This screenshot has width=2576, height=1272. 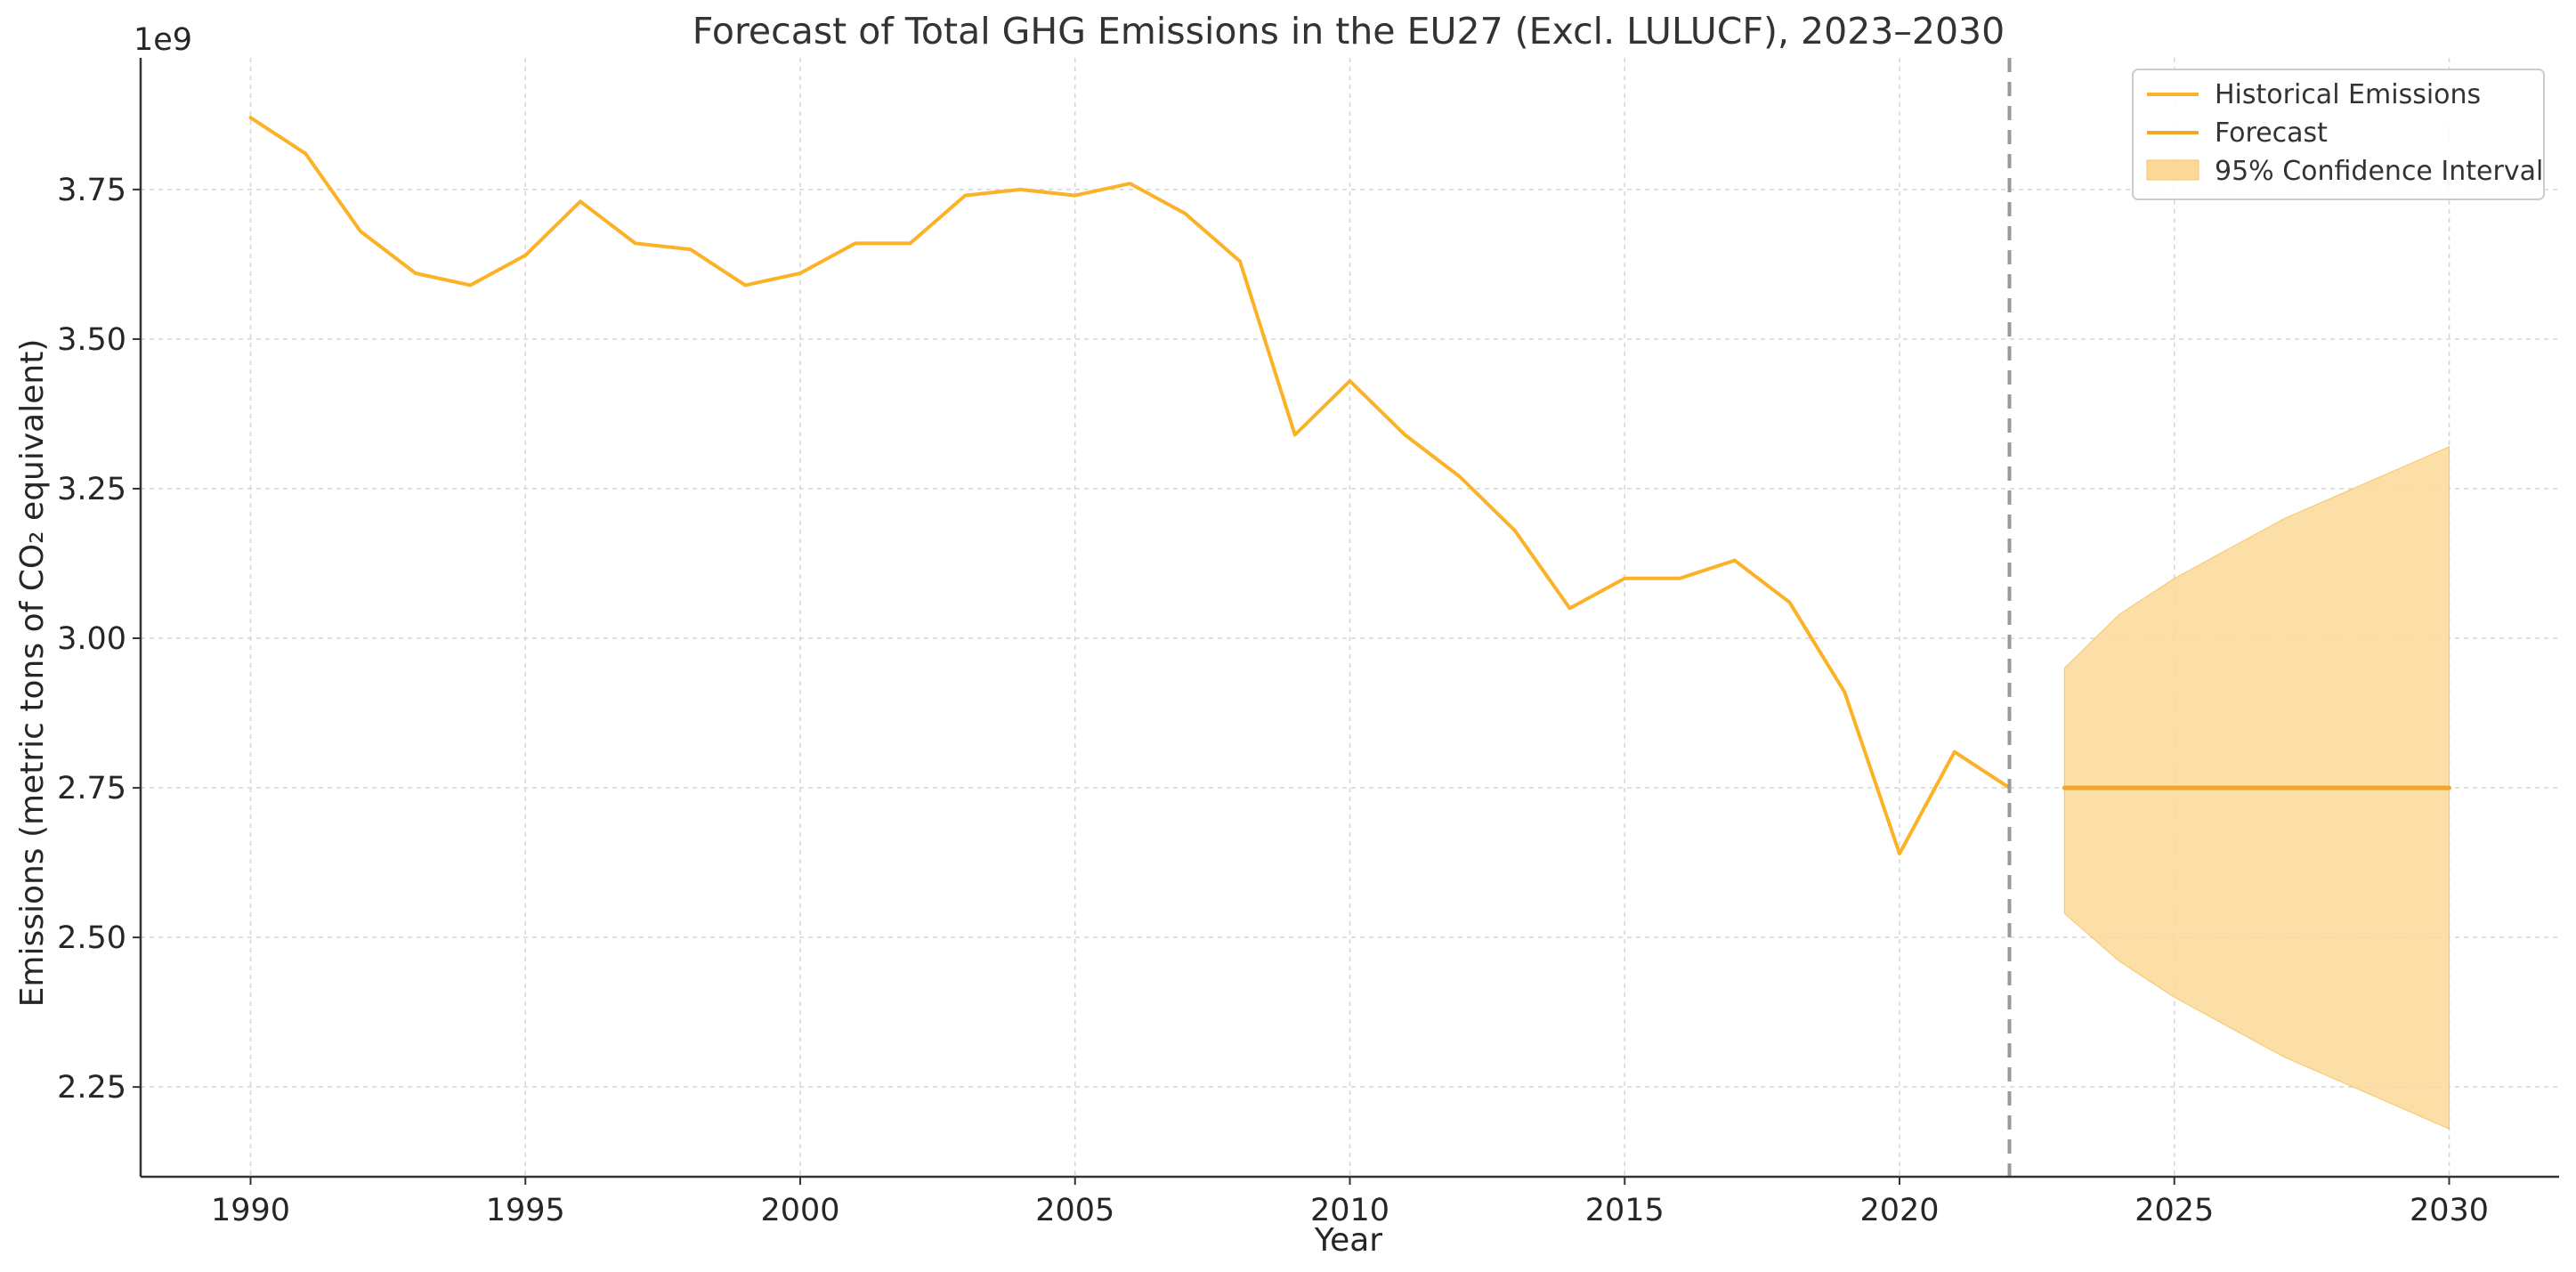 I want to click on y-tick-label-3.75: 3.75, so click(x=91, y=190).